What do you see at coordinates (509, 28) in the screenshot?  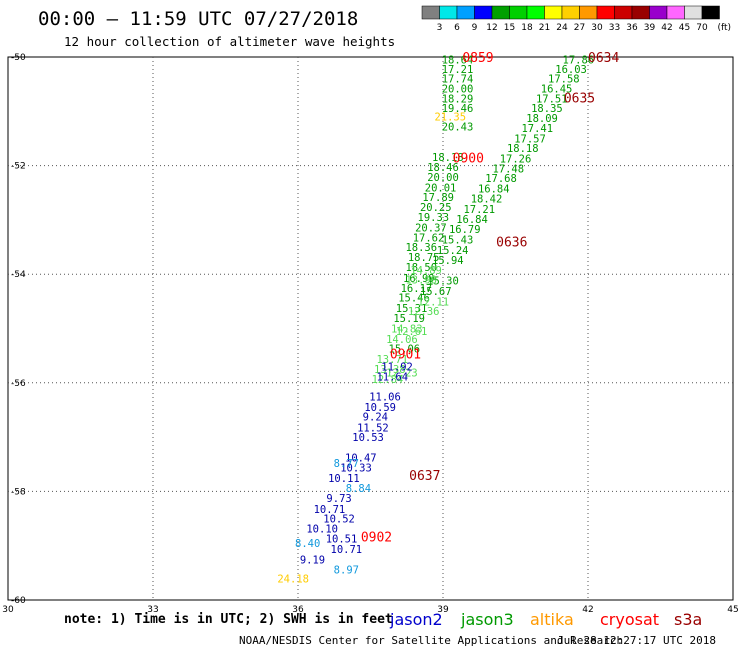 I see `colorbar-tick-label: 15` at bounding box center [509, 28].